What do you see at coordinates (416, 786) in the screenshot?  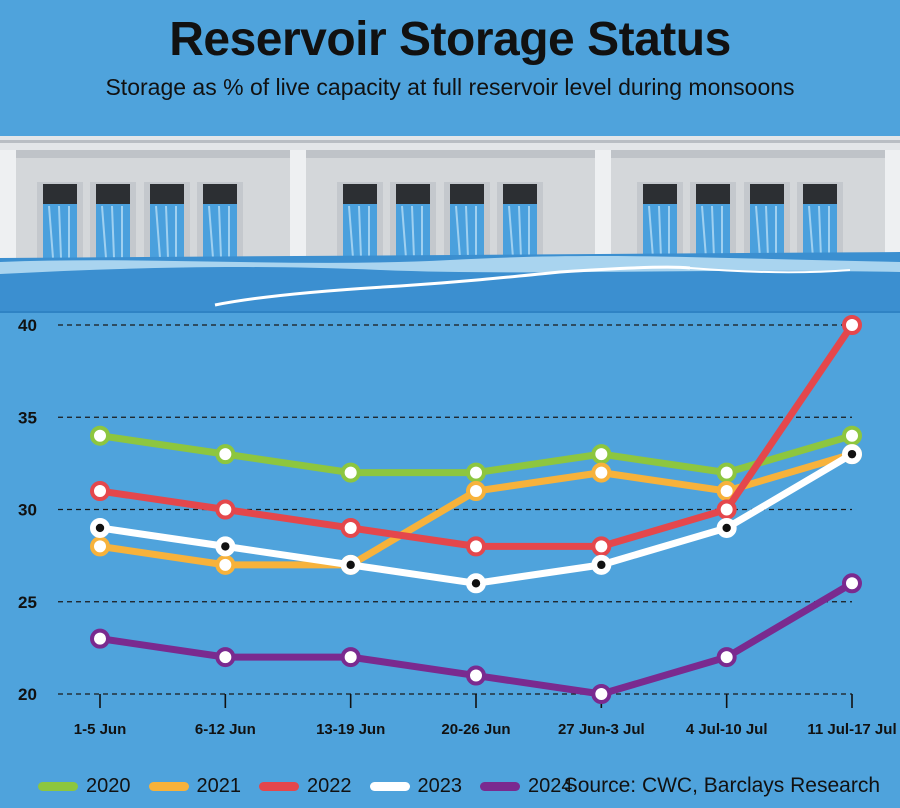 I see `legend-item-2023: 2023` at bounding box center [416, 786].